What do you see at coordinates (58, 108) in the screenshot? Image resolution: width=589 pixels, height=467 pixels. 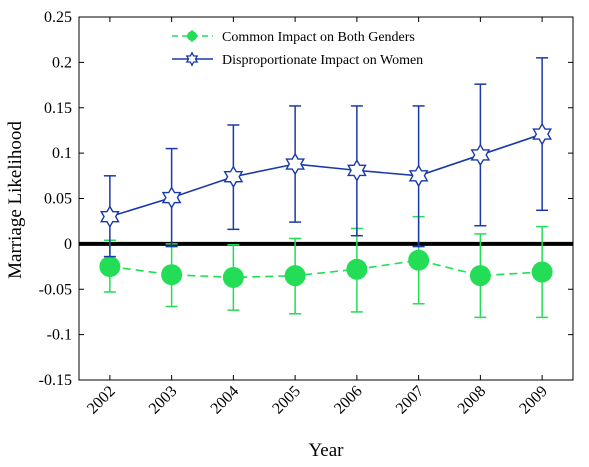 I see `y-tick-label: 0.15` at bounding box center [58, 108].